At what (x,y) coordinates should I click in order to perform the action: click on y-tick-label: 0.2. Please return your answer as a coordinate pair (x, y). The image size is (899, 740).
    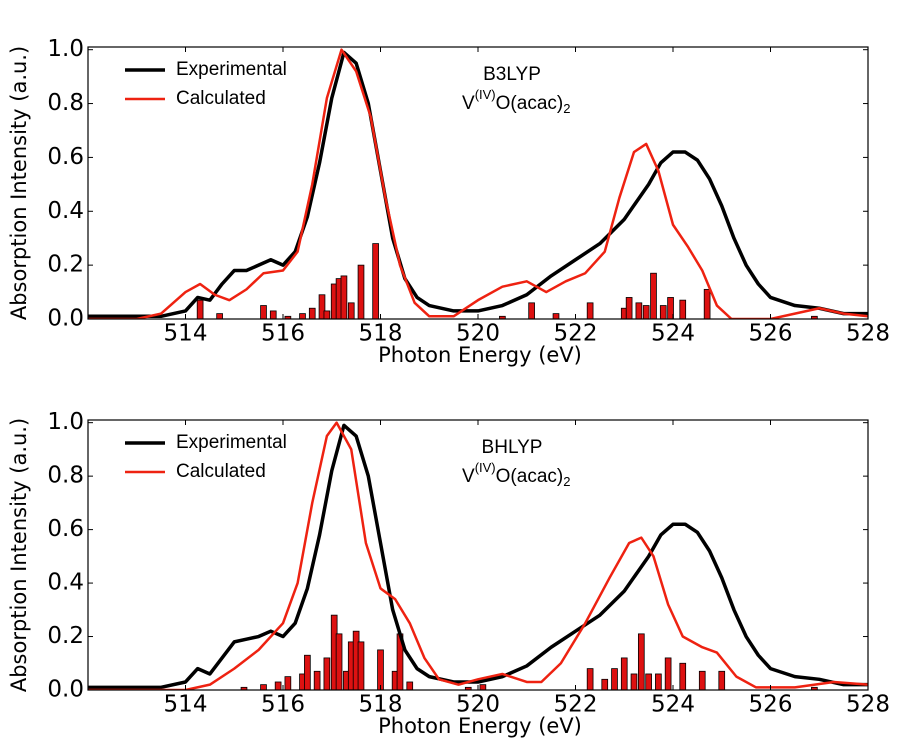
    Looking at the image, I should click on (65, 265).